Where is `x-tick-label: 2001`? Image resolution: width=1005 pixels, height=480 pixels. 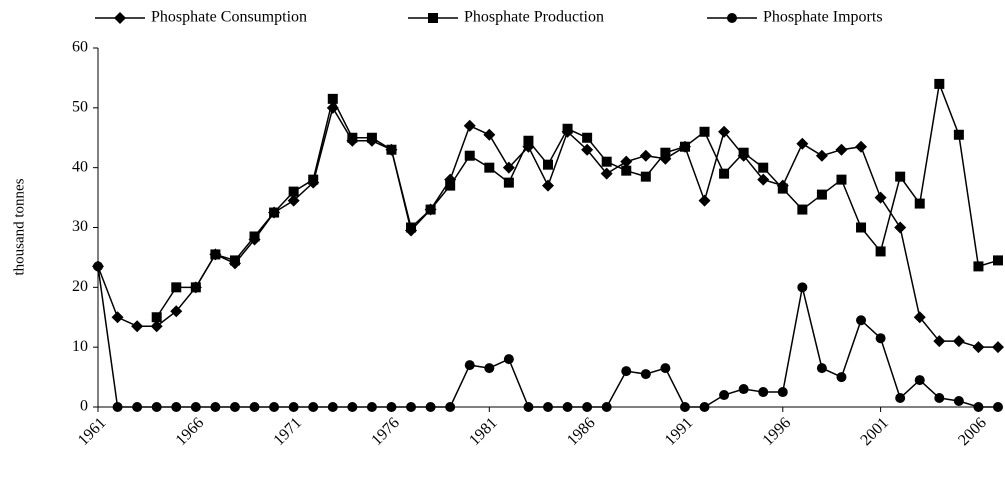 x-tick-label: 2001 is located at coordinates (874, 431).